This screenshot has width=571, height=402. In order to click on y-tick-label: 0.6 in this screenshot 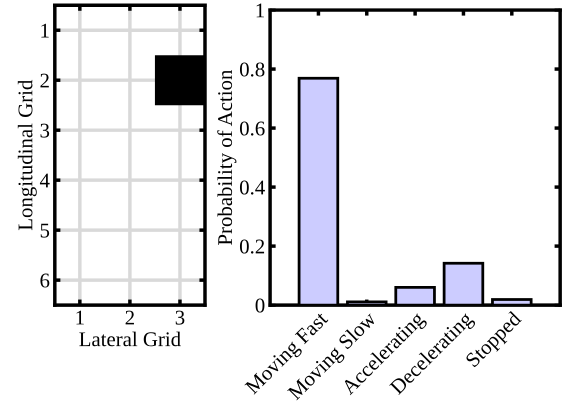, I will do `click(252, 128)`.